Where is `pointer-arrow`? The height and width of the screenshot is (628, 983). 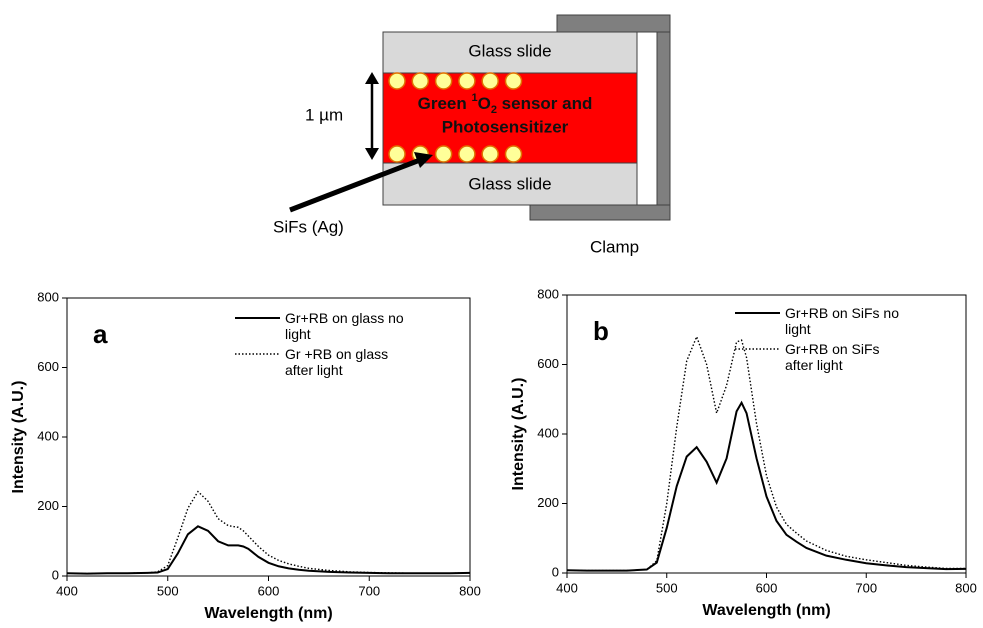 pointer-arrow is located at coordinates (355, 185).